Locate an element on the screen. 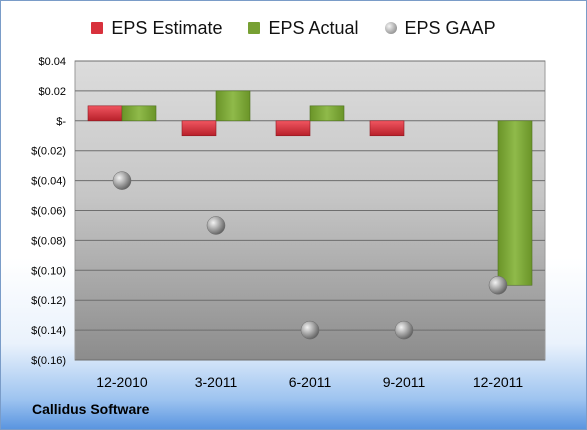 The width and height of the screenshot is (587, 430). legend-swatch-eps-estimate is located at coordinates (97, 28).